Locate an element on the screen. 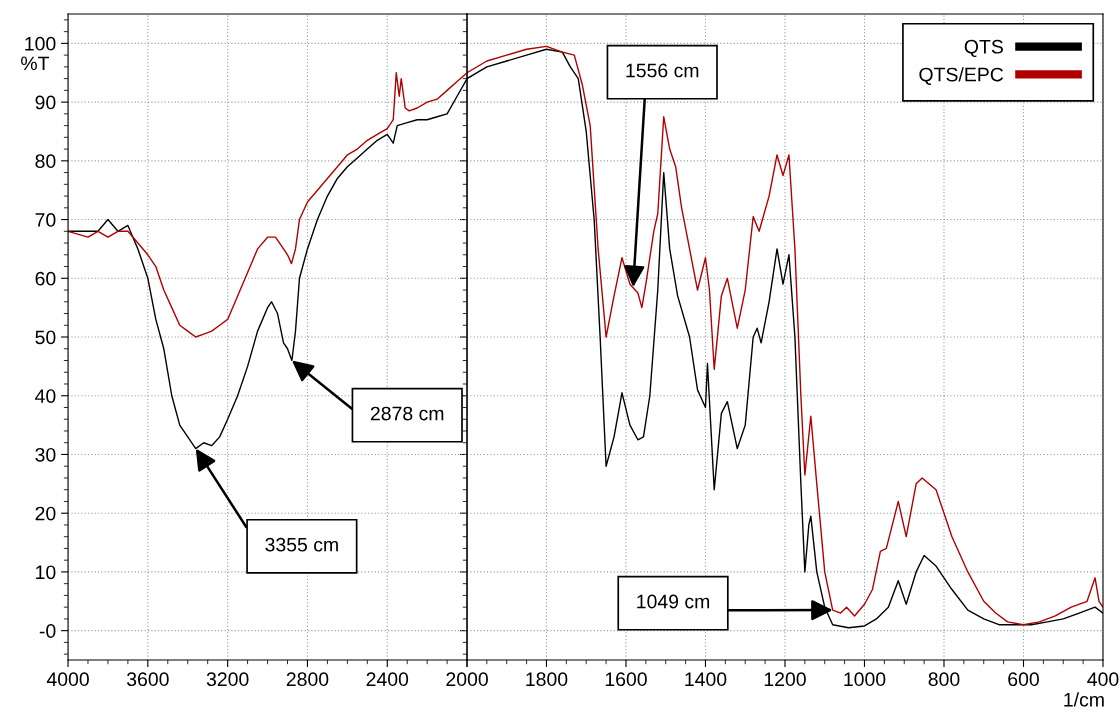 The width and height of the screenshot is (1119, 715). x-tick-label: 2400 is located at coordinates (387, 679).